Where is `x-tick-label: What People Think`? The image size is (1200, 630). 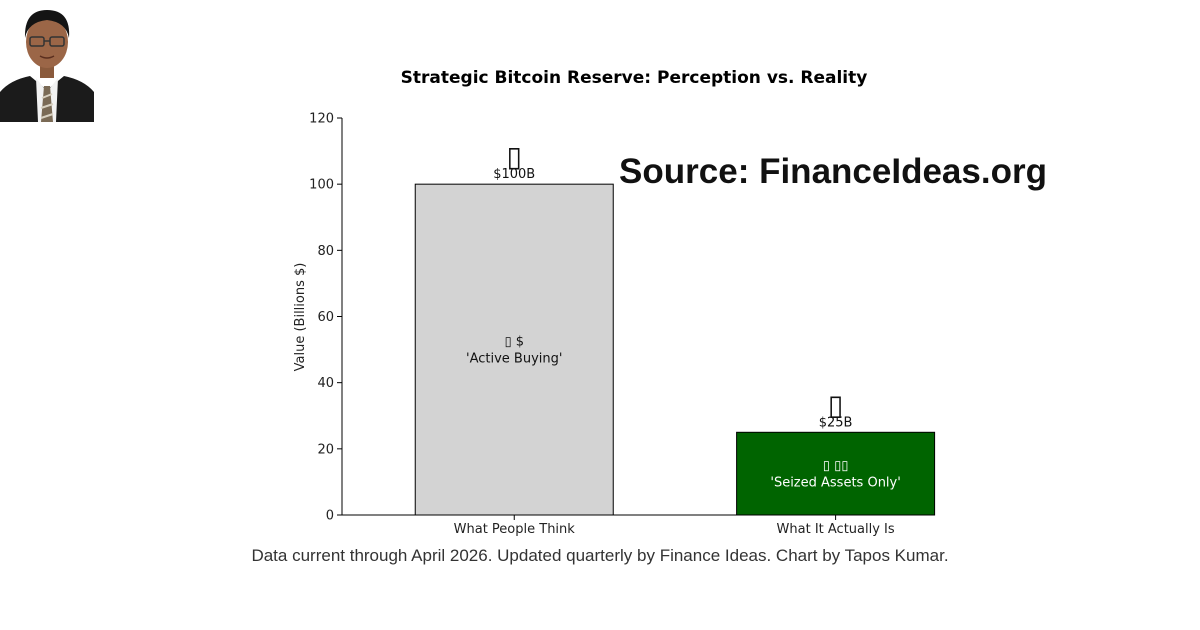
x-tick-label: What People Think is located at coordinates (515, 529).